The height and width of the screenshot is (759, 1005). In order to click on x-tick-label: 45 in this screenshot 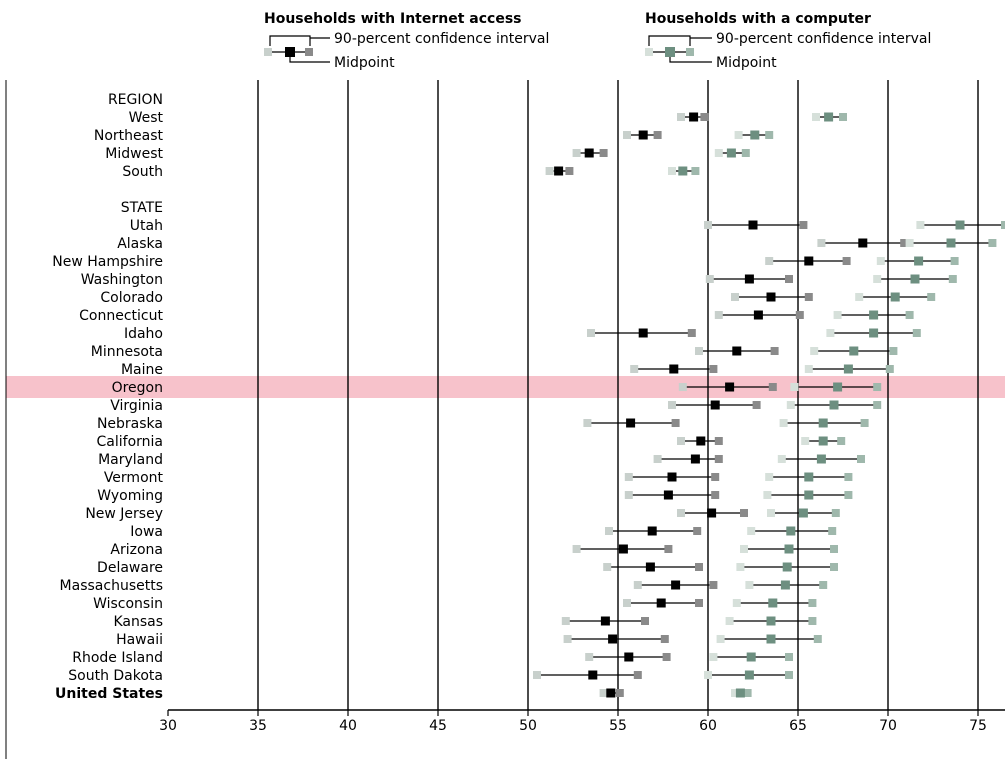, I will do `click(438, 726)`.